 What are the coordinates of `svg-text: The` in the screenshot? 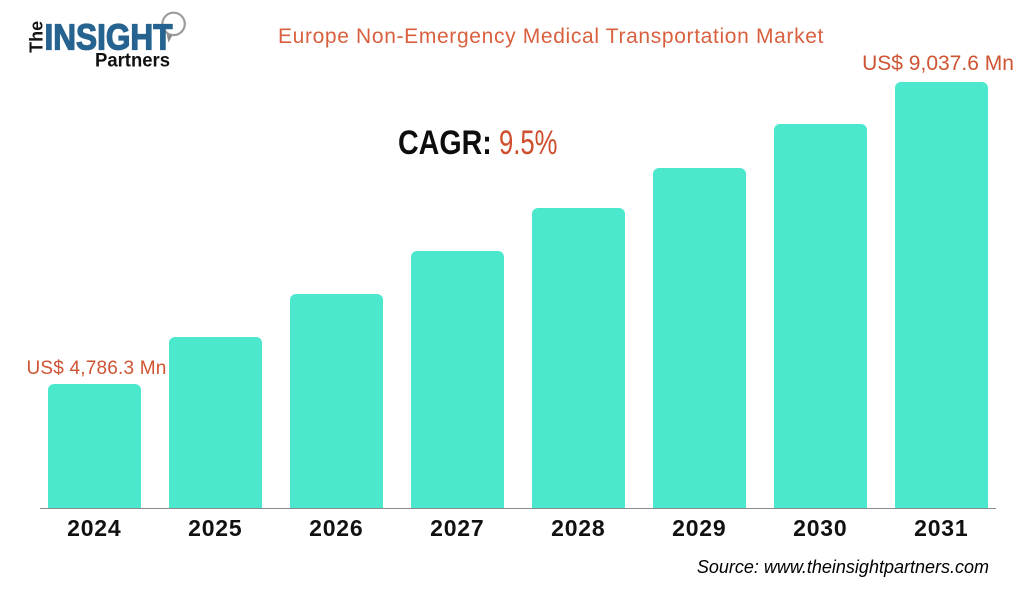 It's located at (37, 37).